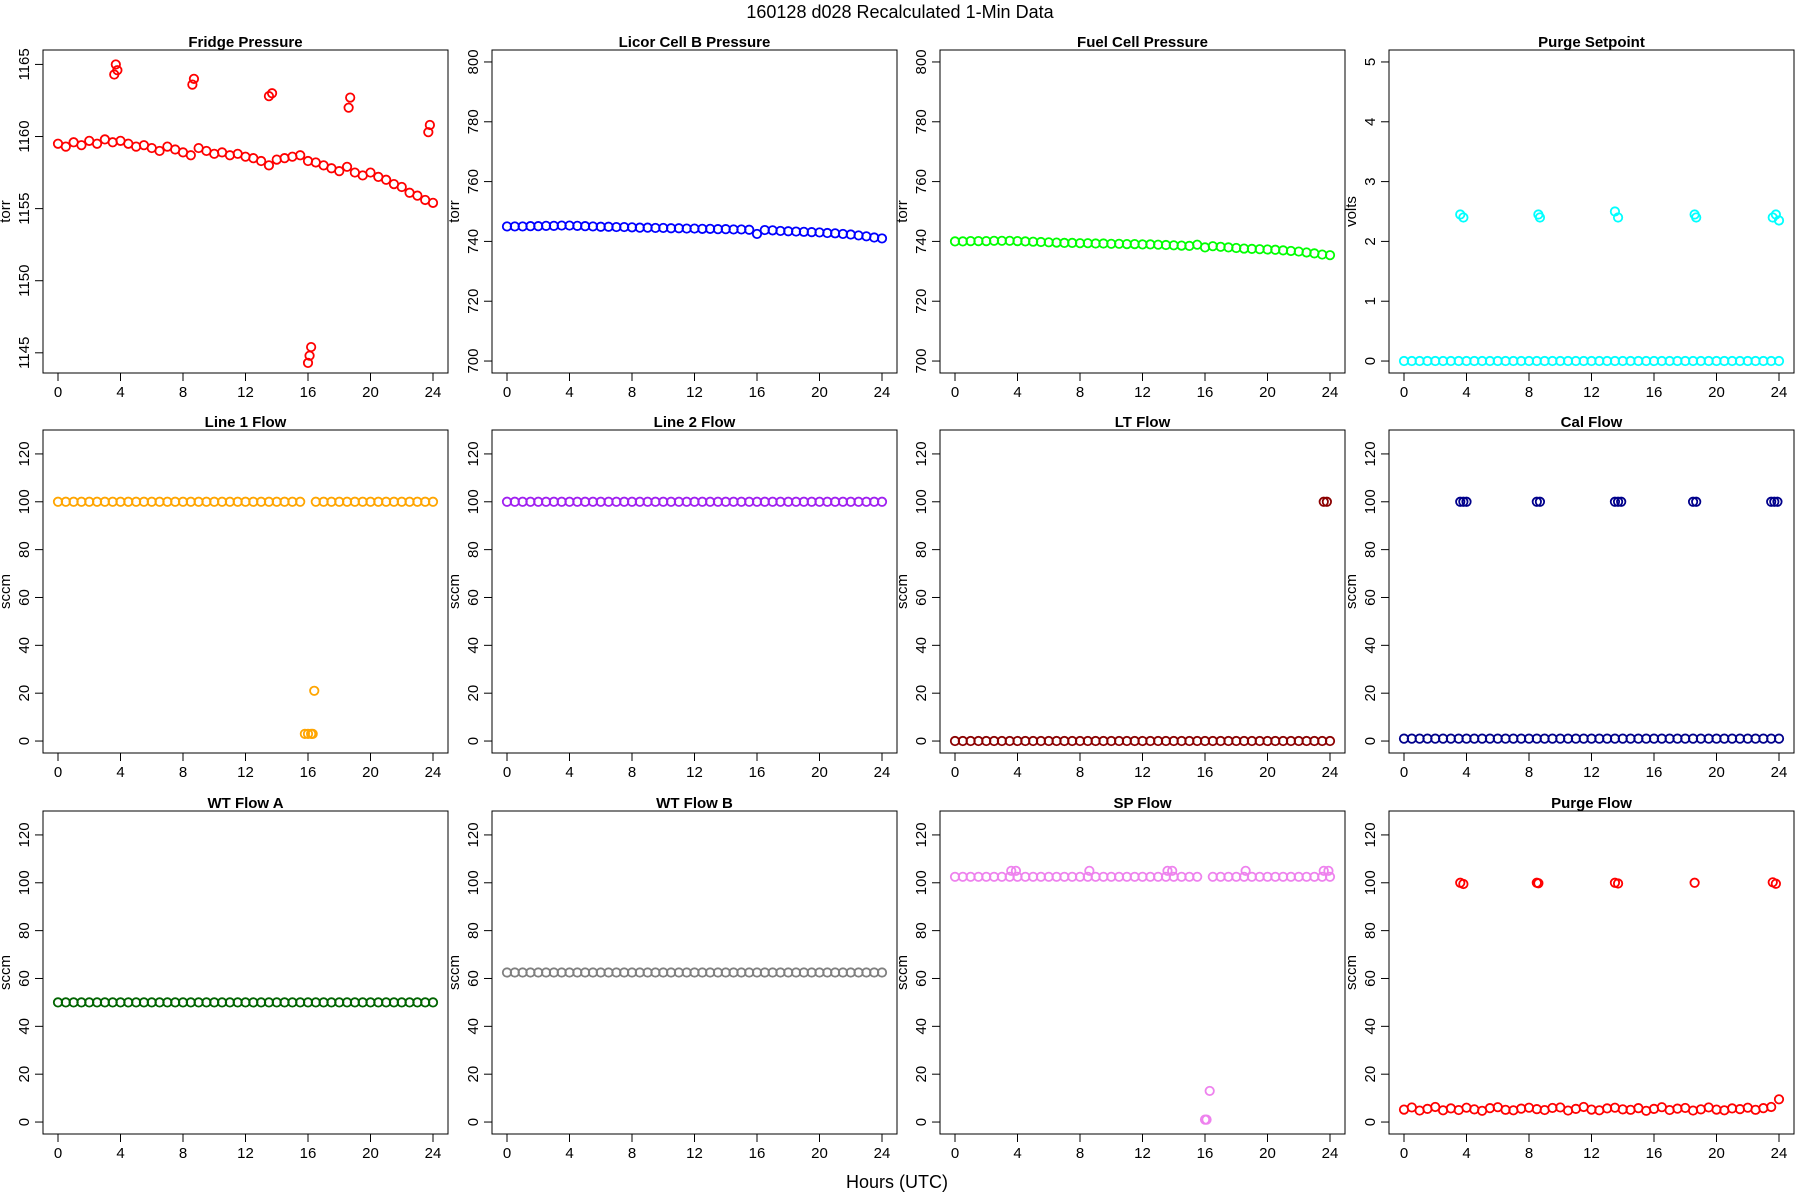 Image resolution: width=1800 pixels, height=1200 pixels. Describe the element at coordinates (1120, 978) in the screenshot. I see `panel: SP Flow sccm 0 4 8 12 16 20 24 0 20 40 60 80 100 120` at that location.